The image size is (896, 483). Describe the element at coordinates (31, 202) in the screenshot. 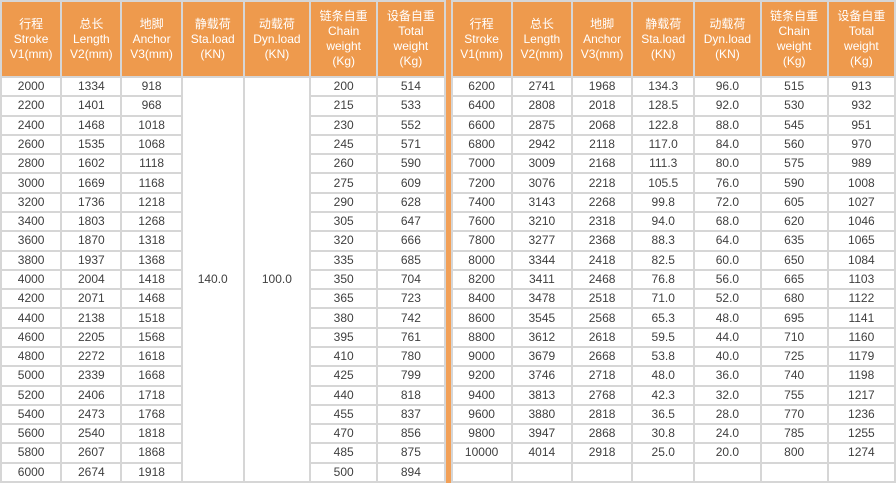

I see `cell-stroke: 3200` at that location.